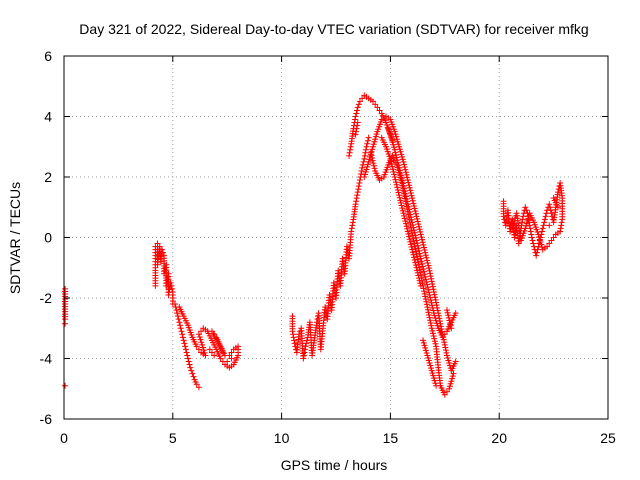 The width and height of the screenshot is (640, 480). I want to click on y-tick-label: 4, so click(48, 117).